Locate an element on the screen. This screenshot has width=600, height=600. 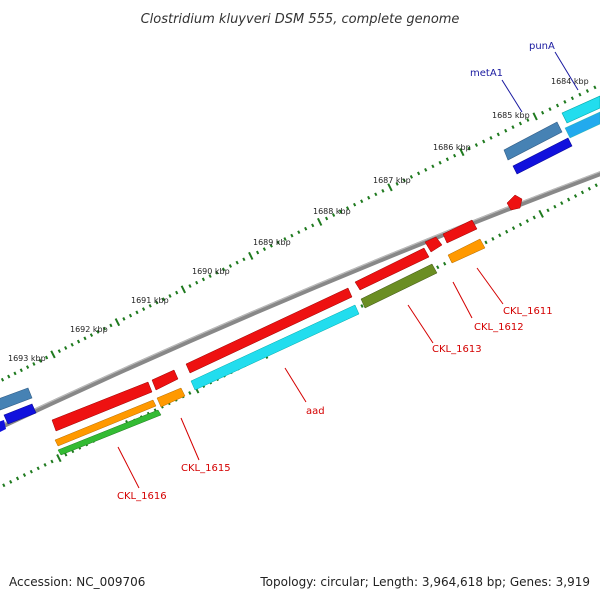
gene-CKL-1616-orange is located at coordinates (105, 423).